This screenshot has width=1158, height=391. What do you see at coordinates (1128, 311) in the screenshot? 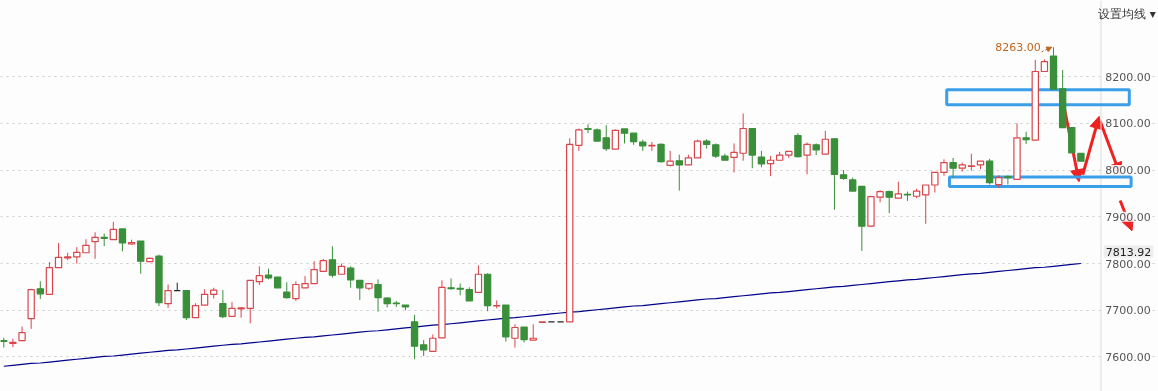
I see `y-tick-label: 7700.00` at bounding box center [1128, 311].